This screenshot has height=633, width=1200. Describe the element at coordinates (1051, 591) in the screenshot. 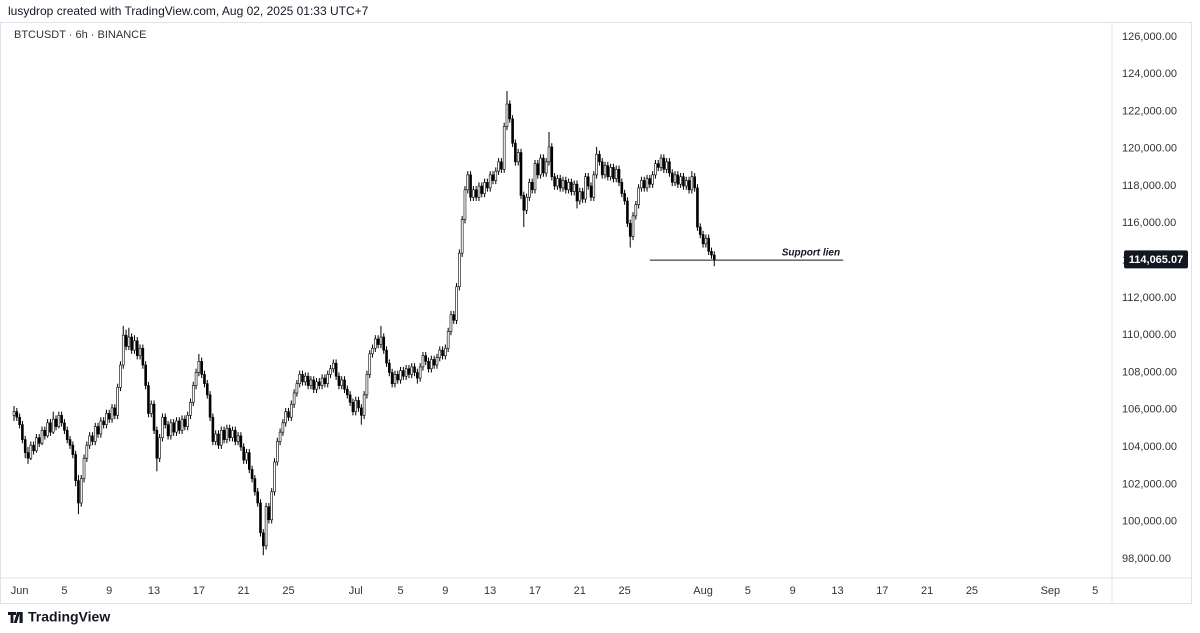

I see `x-tick-label: Sep` at that location.